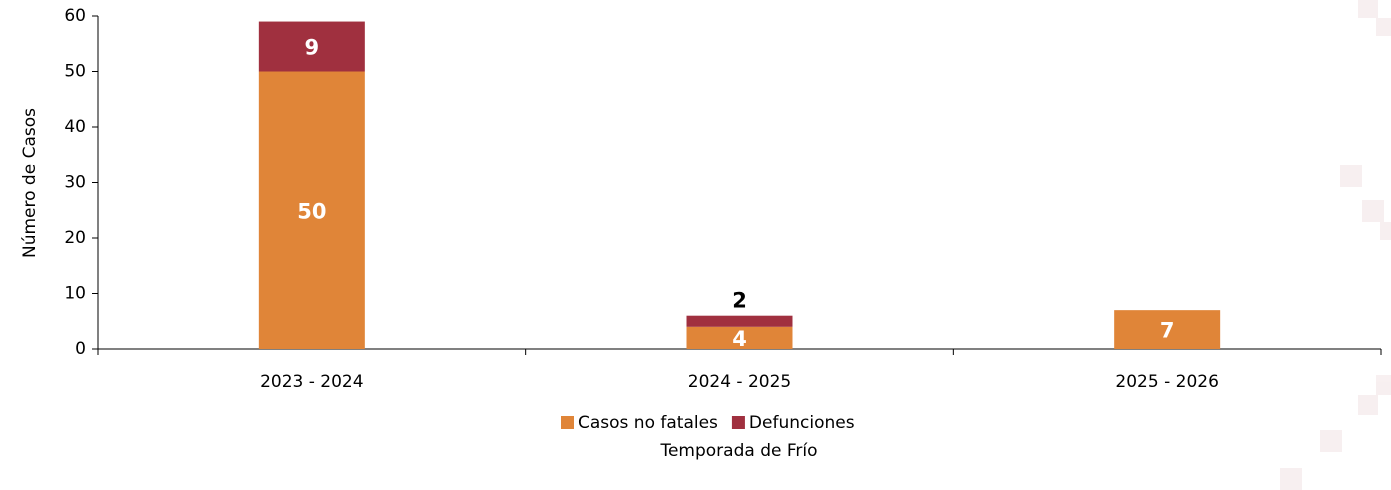 Image resolution: width=1391 pixels, height=490 pixels. I want to click on data-label: 7, so click(1167, 331).